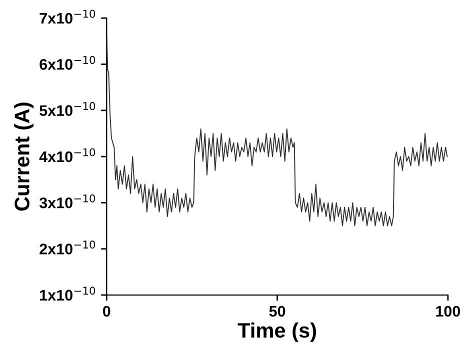 Image resolution: width=474 pixels, height=362 pixels. What do you see at coordinates (68, 63) in the screenshot?
I see `y-tick-label: 6x10$^{−10}$` at bounding box center [68, 63].